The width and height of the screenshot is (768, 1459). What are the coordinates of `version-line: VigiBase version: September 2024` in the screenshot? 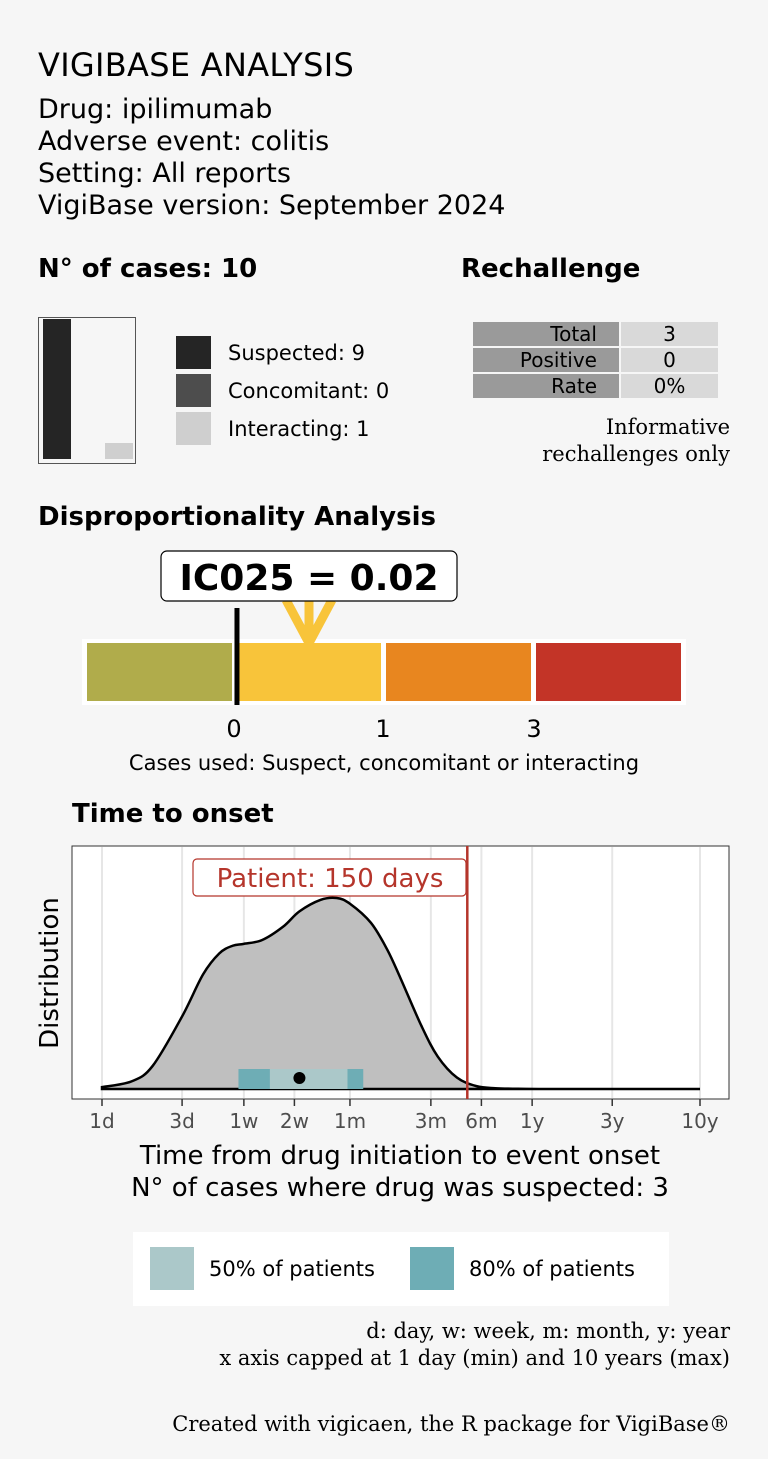 It's located at (272, 205).